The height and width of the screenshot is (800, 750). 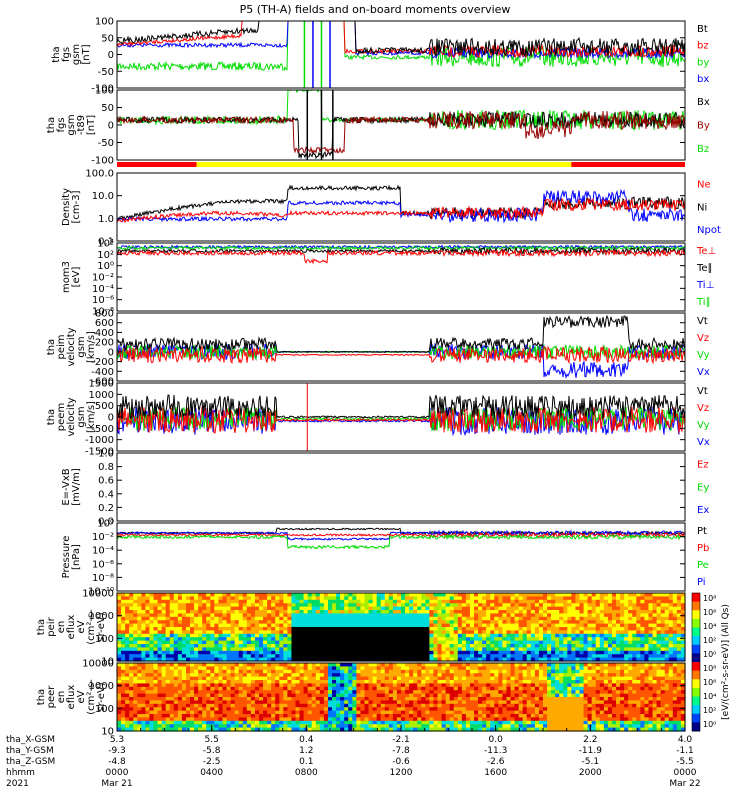 I want to click on ylabel-pressure: Pressure, so click(x=66, y=557).